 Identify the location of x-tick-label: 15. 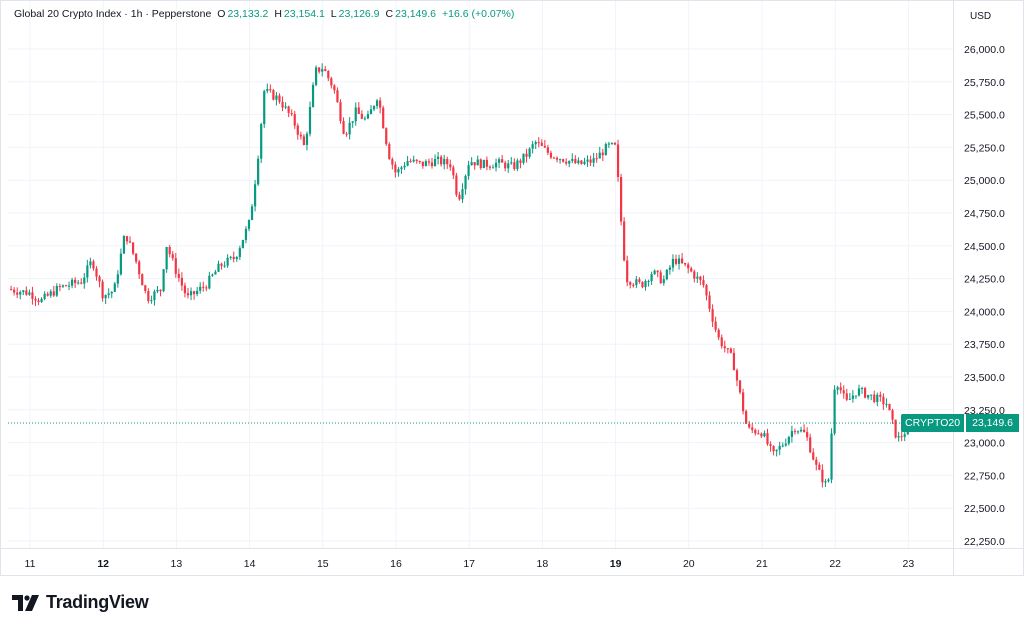
(323, 564).